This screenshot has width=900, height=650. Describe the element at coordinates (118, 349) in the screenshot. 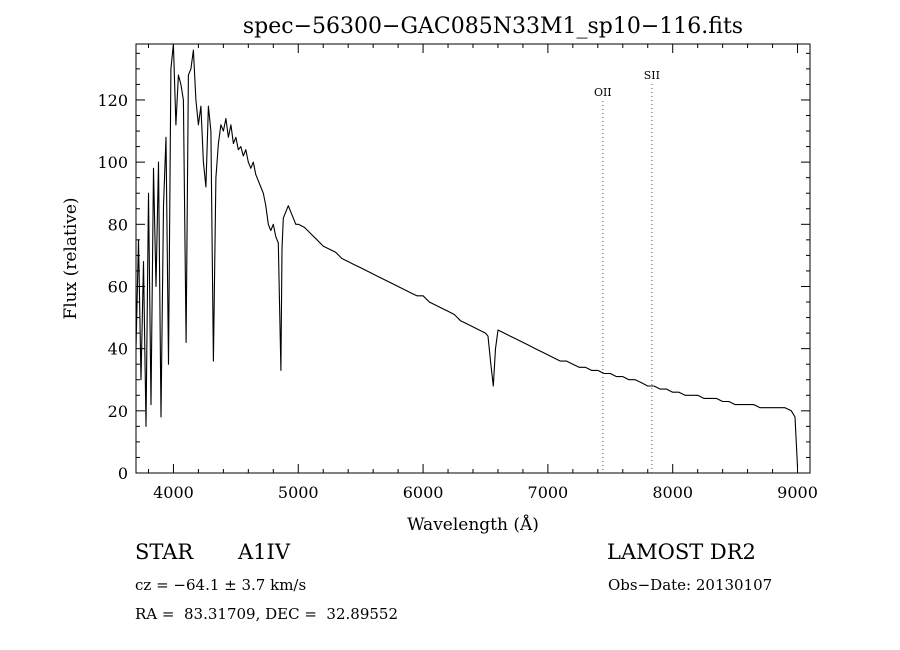

I see `y-tick-label: 40` at that location.